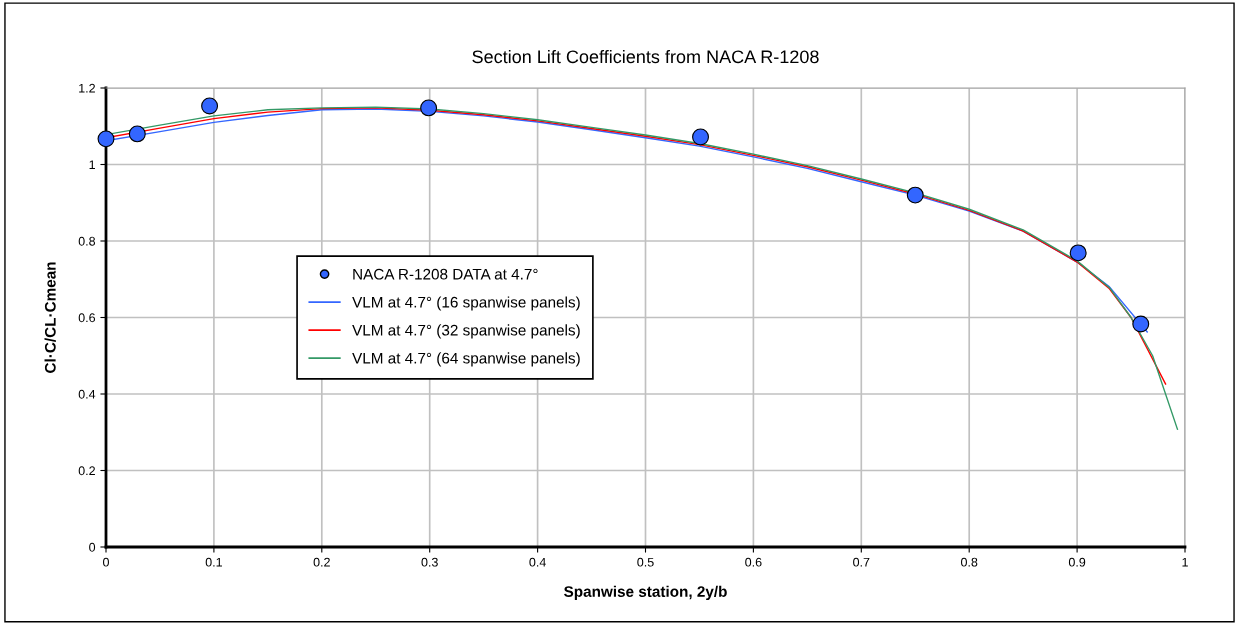 The width and height of the screenshot is (1239, 628). What do you see at coordinates (753, 562) in the screenshot?
I see `x-tick-label: 0.6` at bounding box center [753, 562].